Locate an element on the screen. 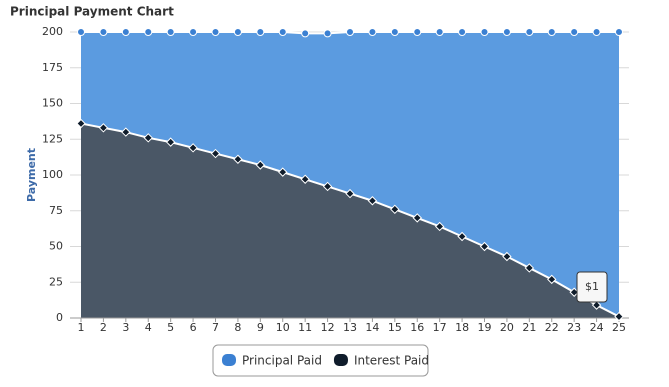 The width and height of the screenshot is (669, 387). x-tick-label: 2 is located at coordinates (103, 327).